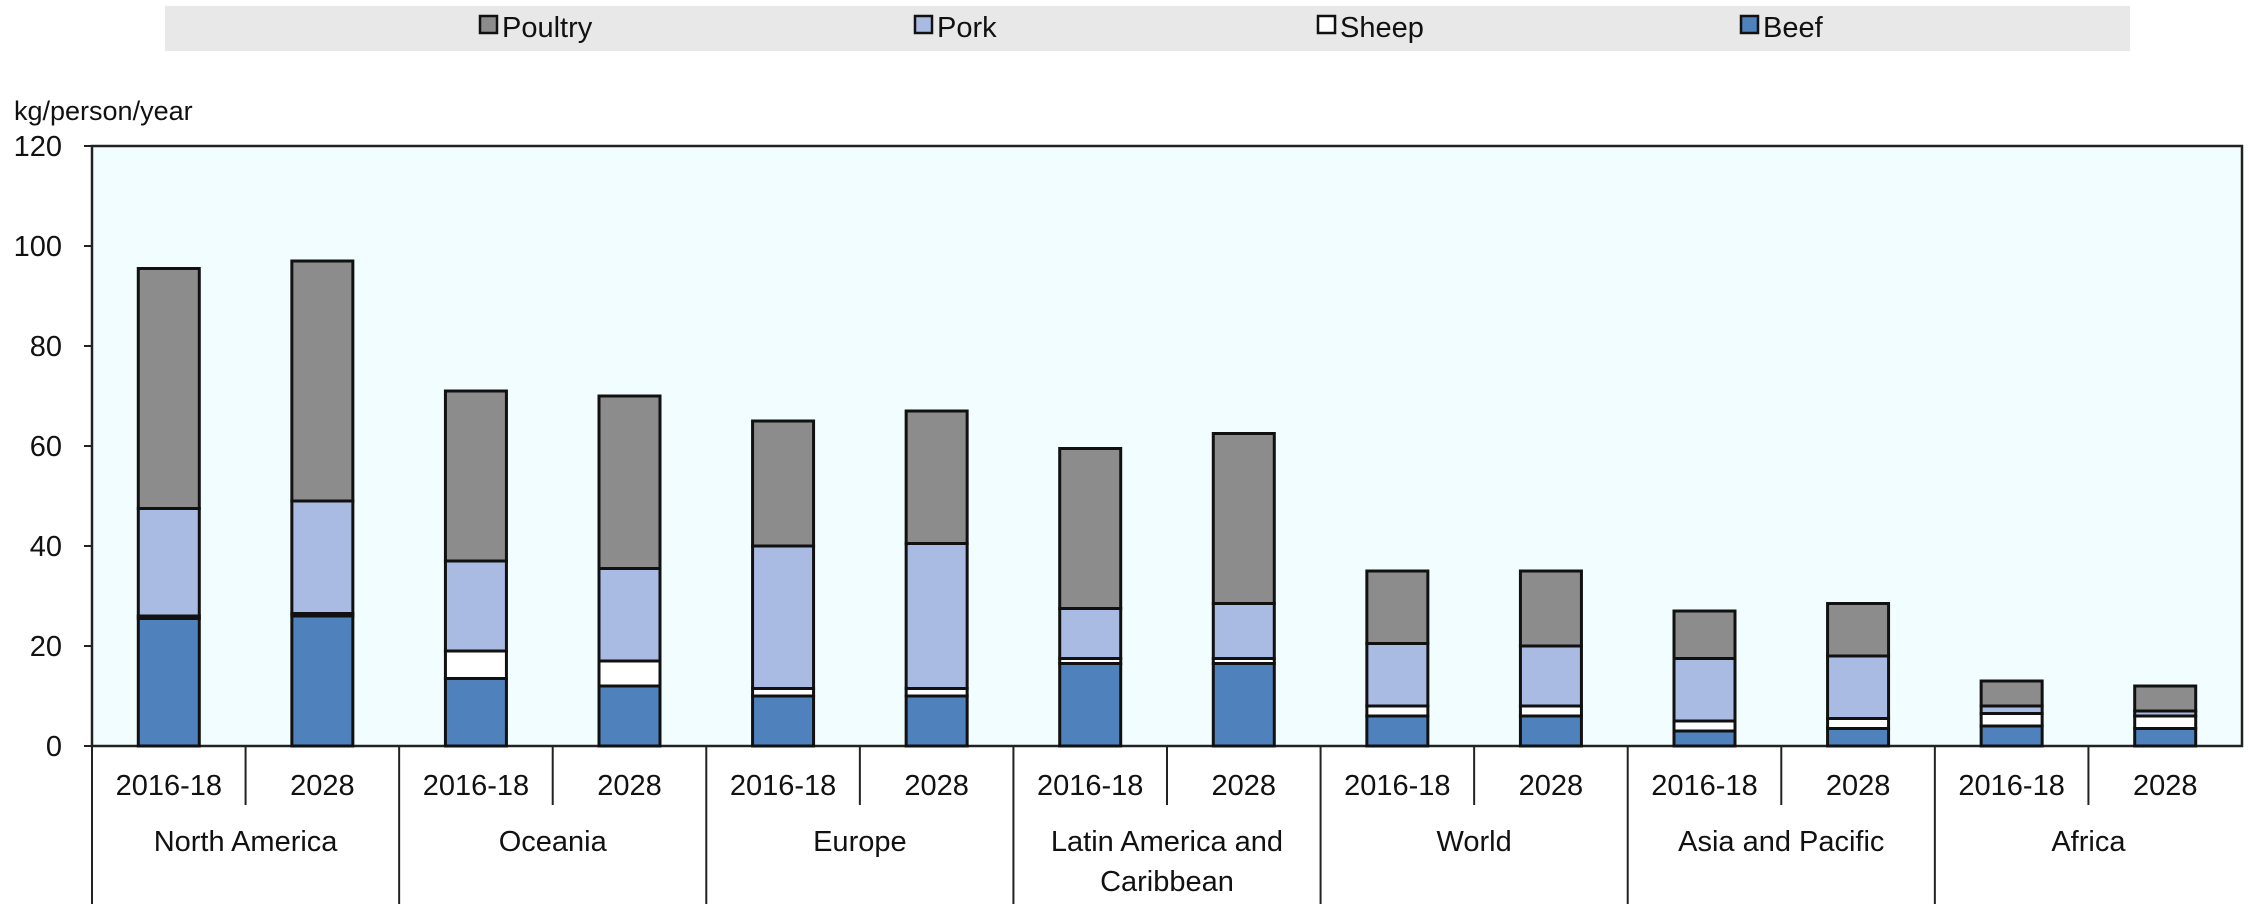  What do you see at coordinates (46, 647) in the screenshot?
I see `y-tick-label: 20` at bounding box center [46, 647].